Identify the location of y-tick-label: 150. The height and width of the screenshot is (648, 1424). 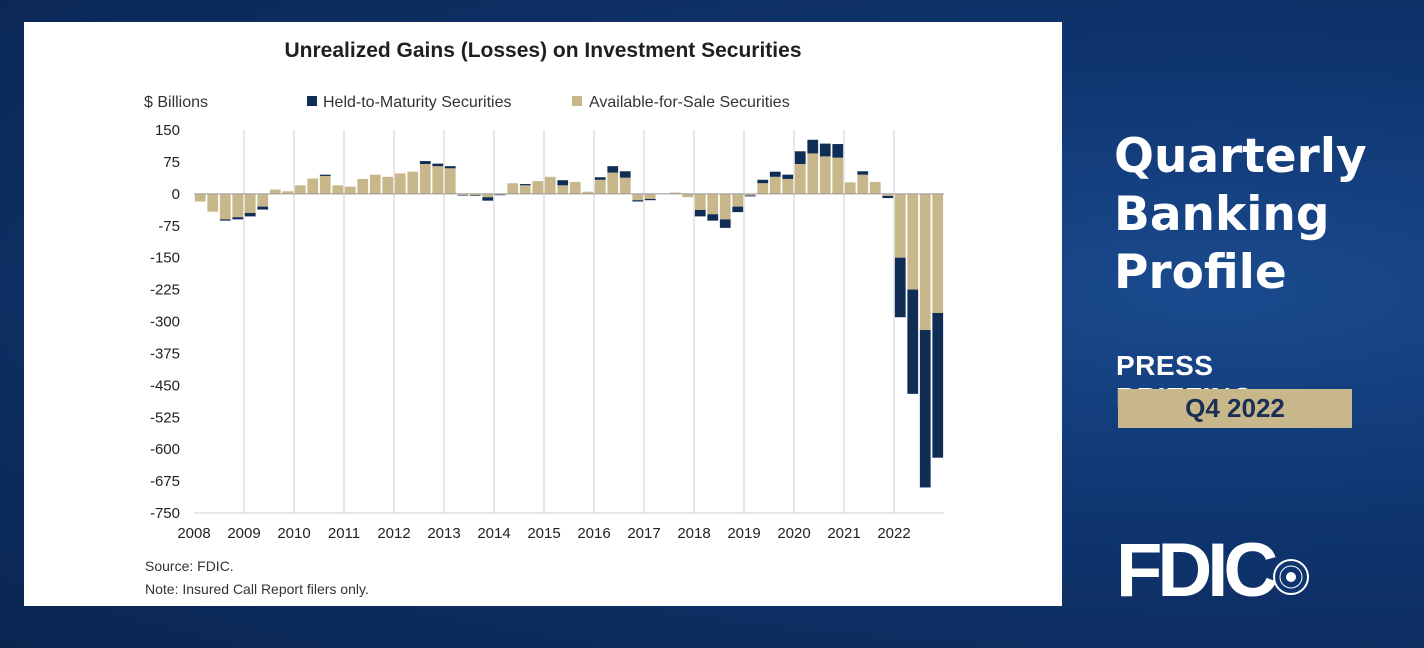
(167, 130).